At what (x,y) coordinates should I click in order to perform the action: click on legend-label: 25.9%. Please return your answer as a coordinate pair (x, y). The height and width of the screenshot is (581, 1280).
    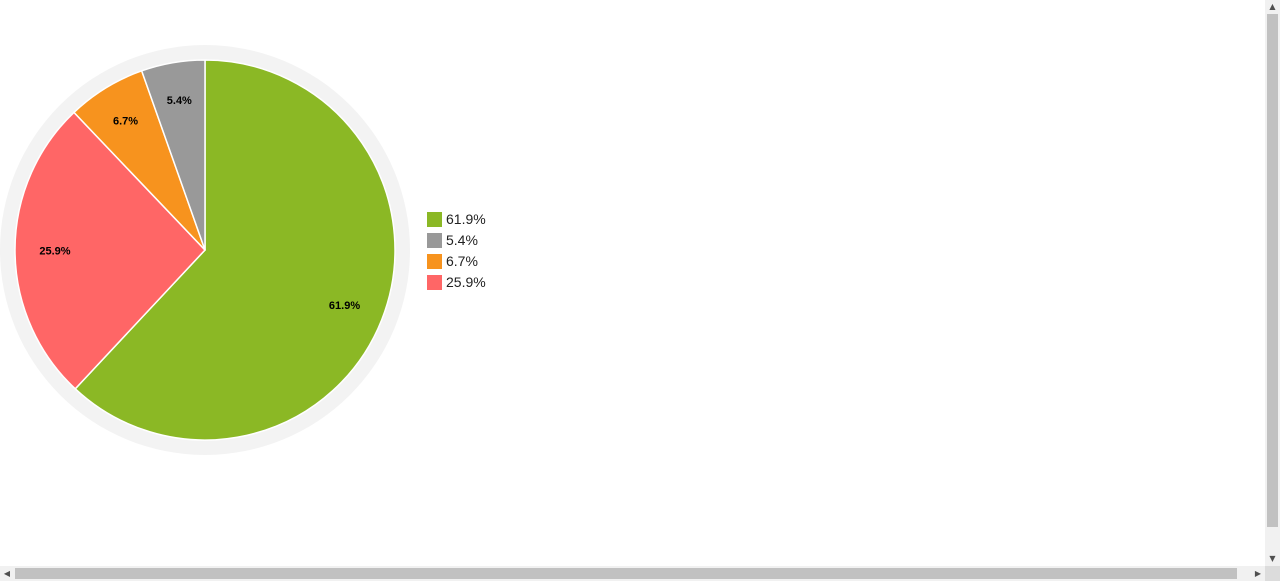
    Looking at the image, I should click on (466, 282).